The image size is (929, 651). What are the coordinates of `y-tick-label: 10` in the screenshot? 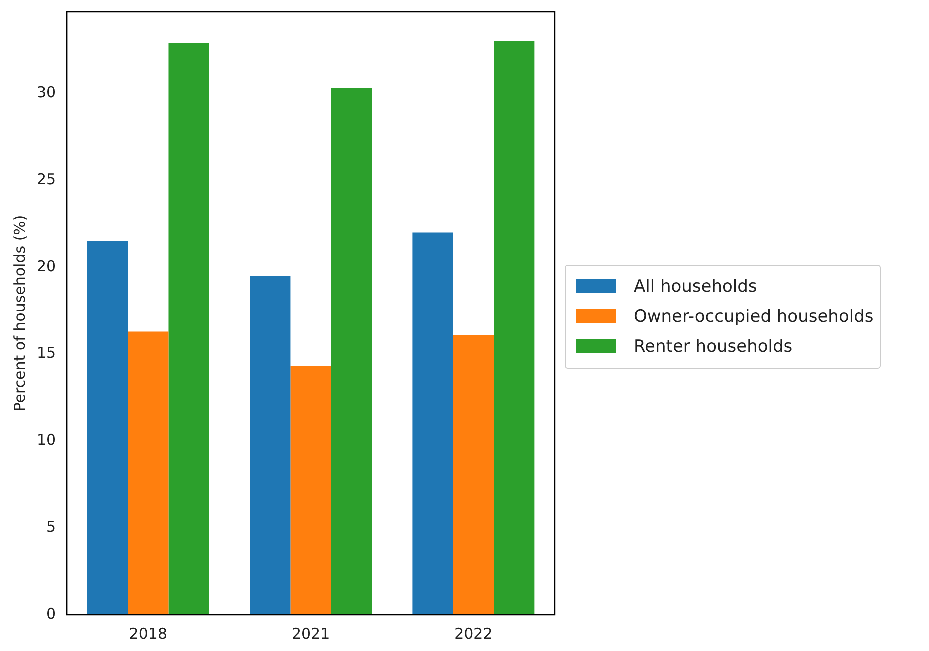 It's located at (46, 440).